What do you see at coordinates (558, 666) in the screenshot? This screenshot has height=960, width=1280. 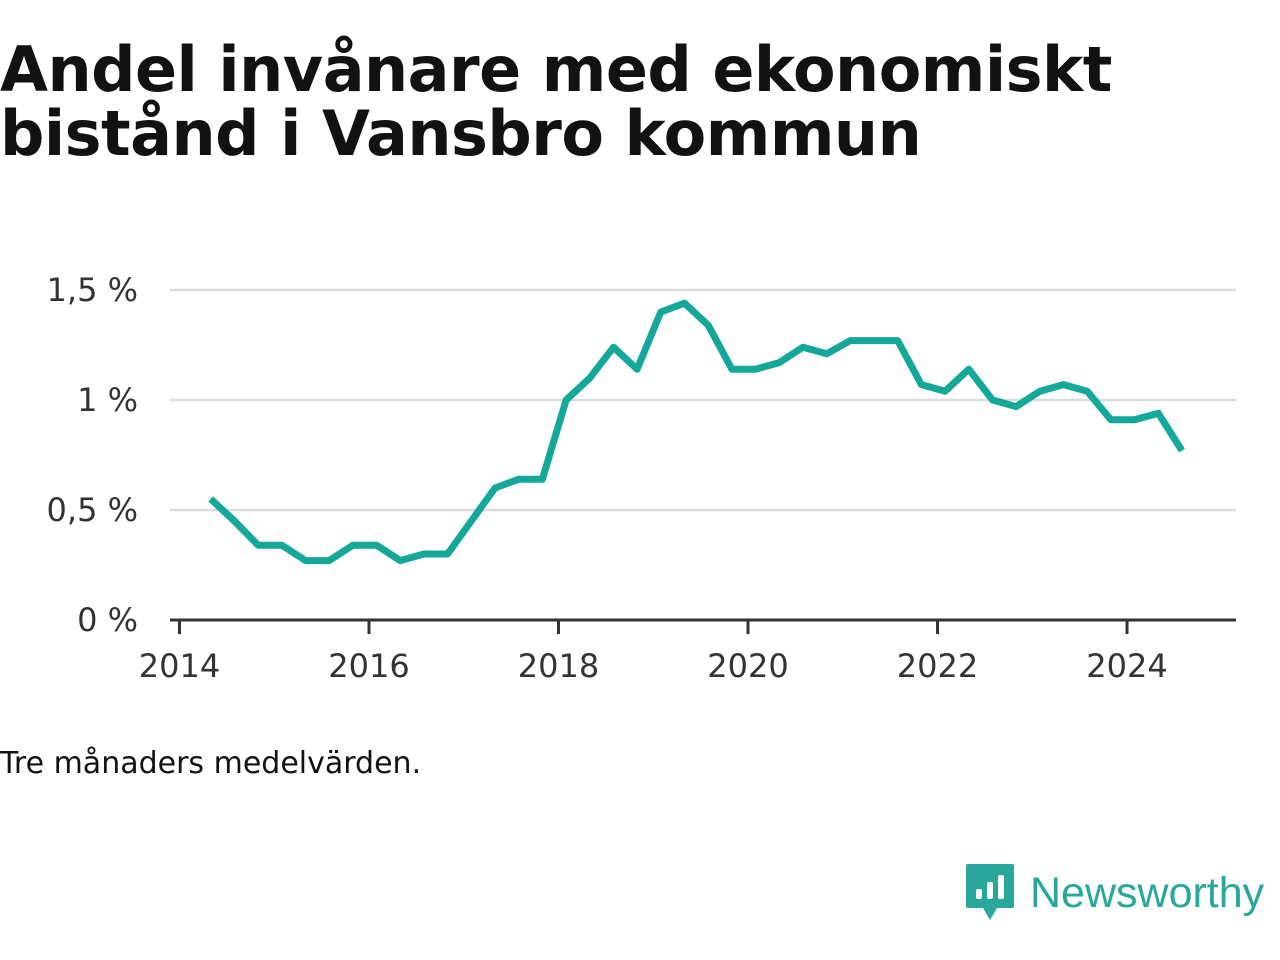 I see `x-tick-label: 2018` at bounding box center [558, 666].